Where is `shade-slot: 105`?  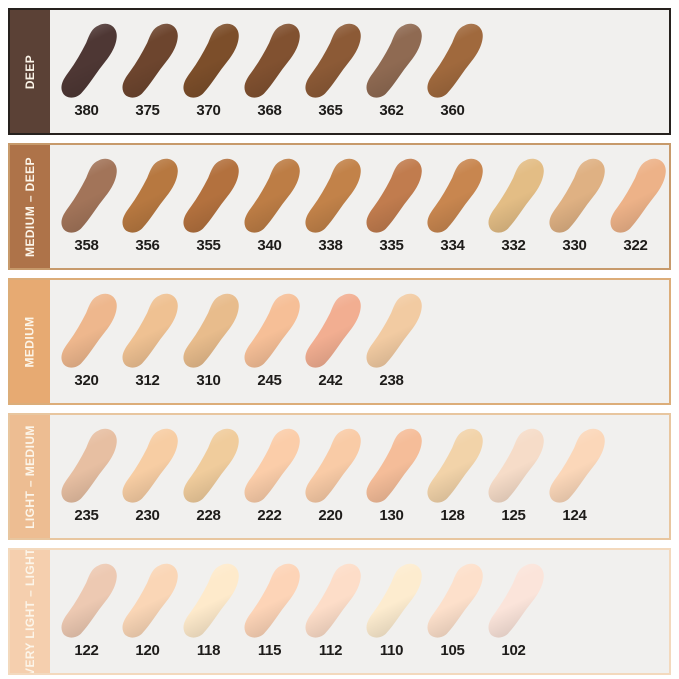 shade-slot: 105 is located at coordinates (452, 604).